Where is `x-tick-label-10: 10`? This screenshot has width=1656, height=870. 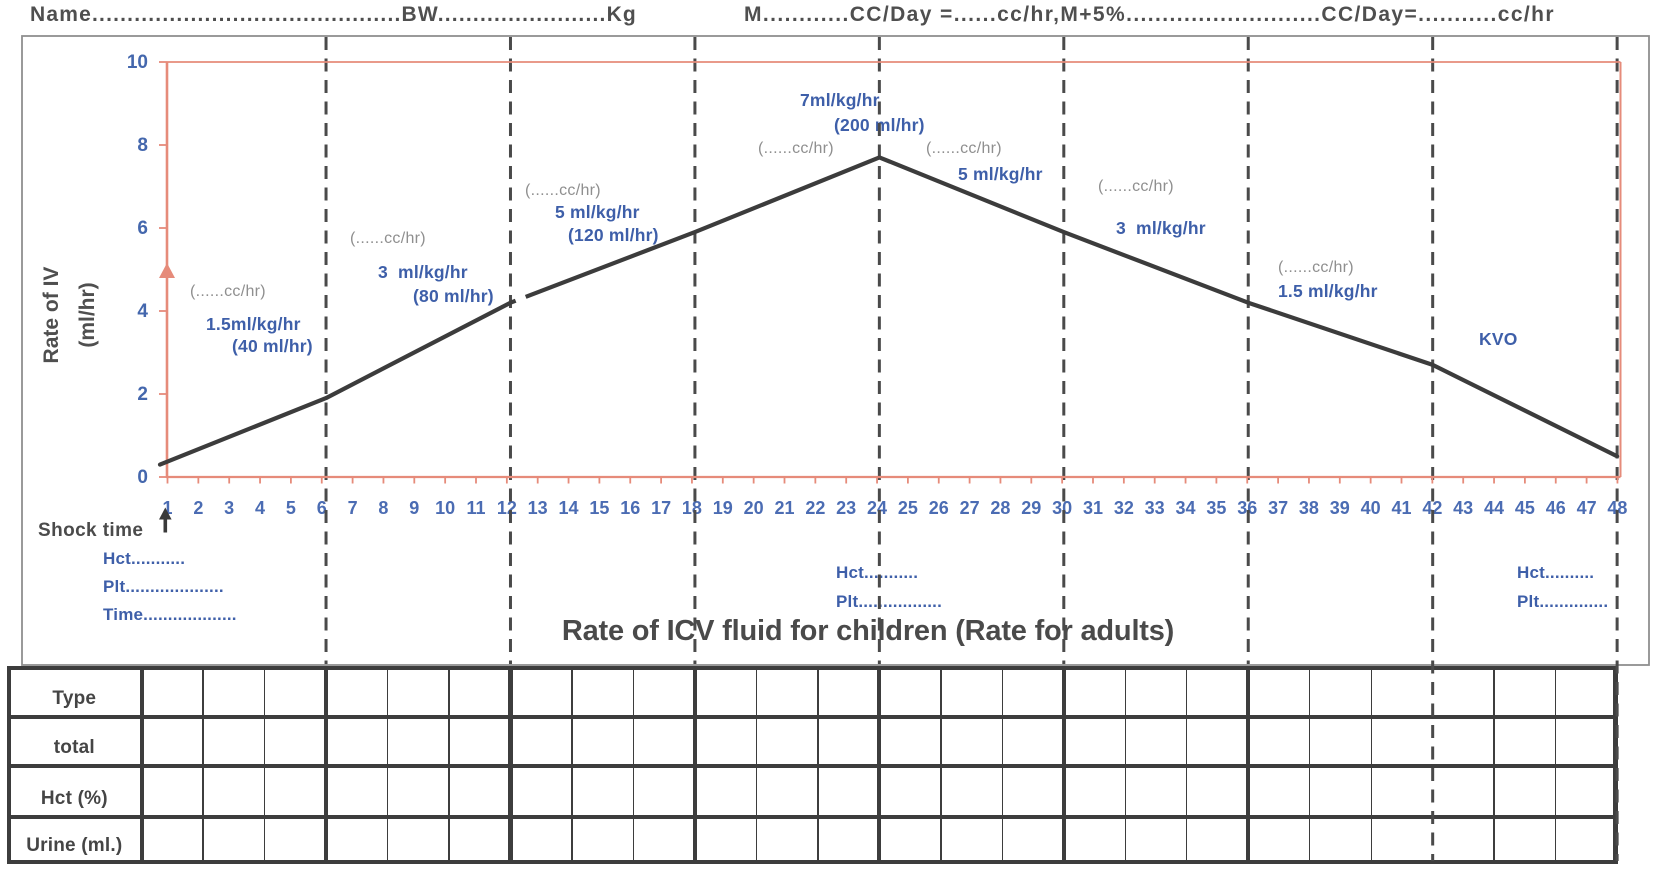 x-tick-label-10: 10 is located at coordinates (445, 508).